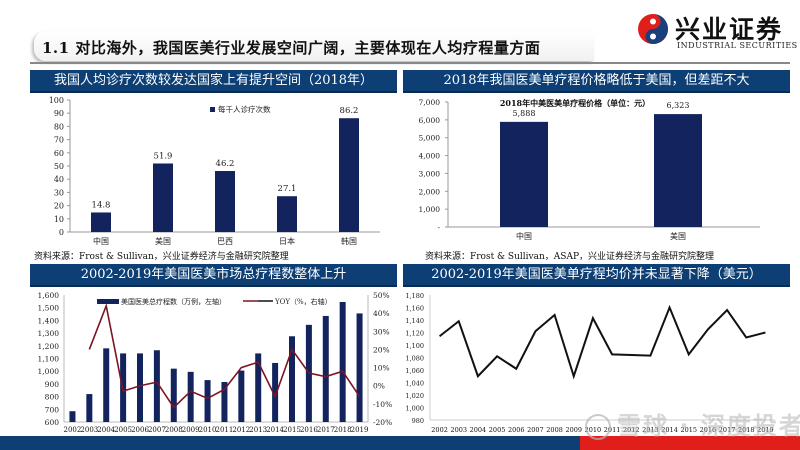 The image size is (800, 450). What do you see at coordinates (414, 396) in the screenshot?
I see `svg-text: 1,020` at bounding box center [414, 396].